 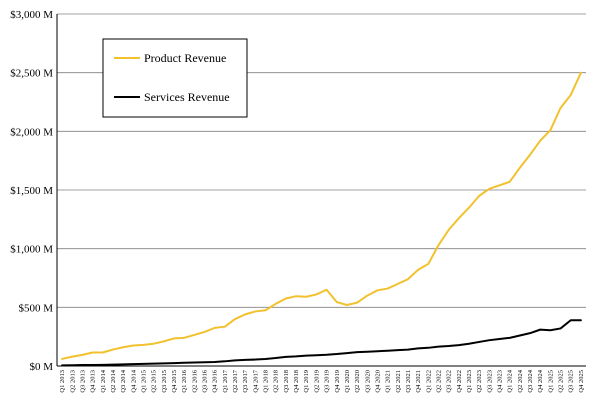 What do you see at coordinates (459, 381) in the screenshot?
I see `x-tick-label: Q4 2022` at bounding box center [459, 381].